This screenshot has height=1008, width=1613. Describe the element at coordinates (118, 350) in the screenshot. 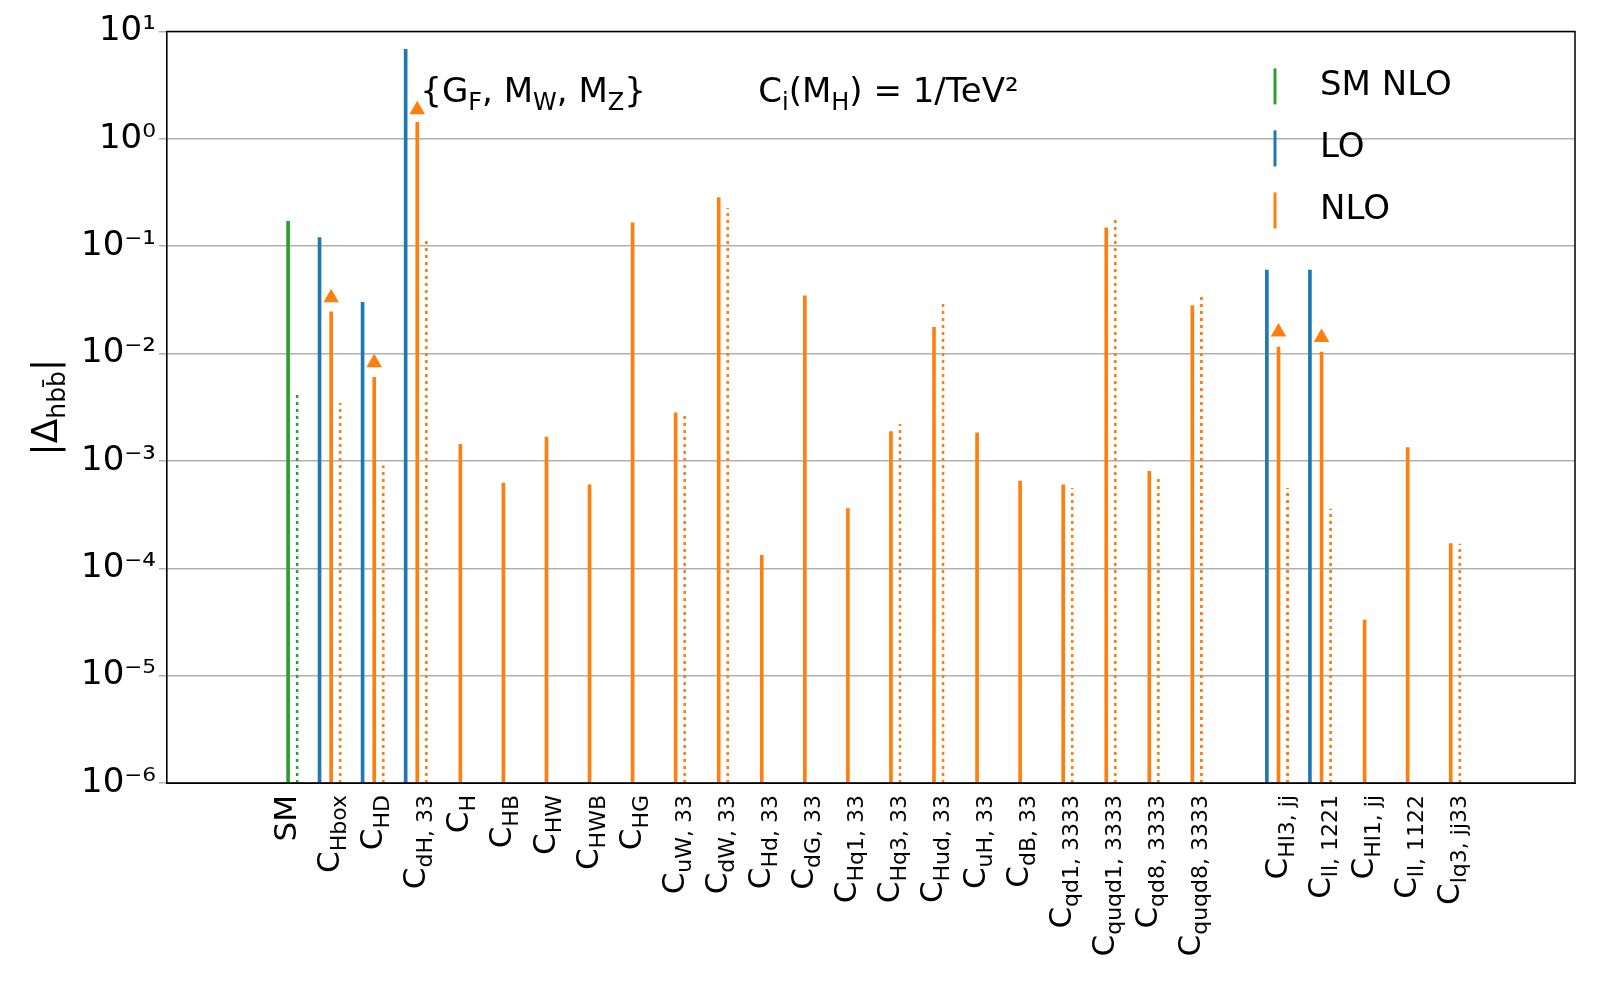

I see `y-tick-label: 10⁻²` at that location.